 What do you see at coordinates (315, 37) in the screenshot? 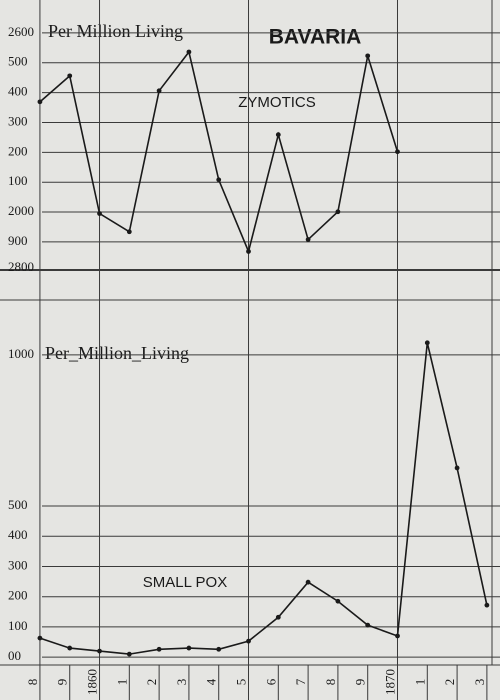
I see `chart-title: BAVARIA` at bounding box center [315, 37].